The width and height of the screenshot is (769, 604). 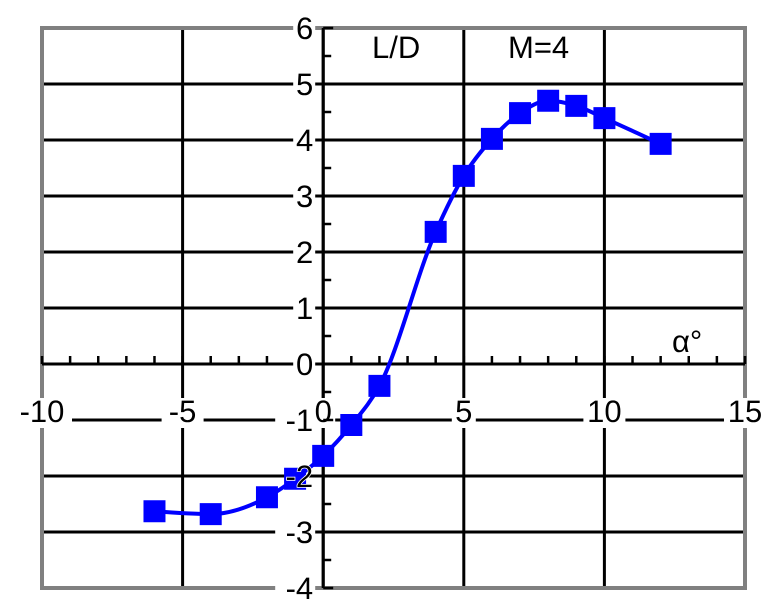 I want to click on x-tick-label: 5, so click(x=463, y=411).